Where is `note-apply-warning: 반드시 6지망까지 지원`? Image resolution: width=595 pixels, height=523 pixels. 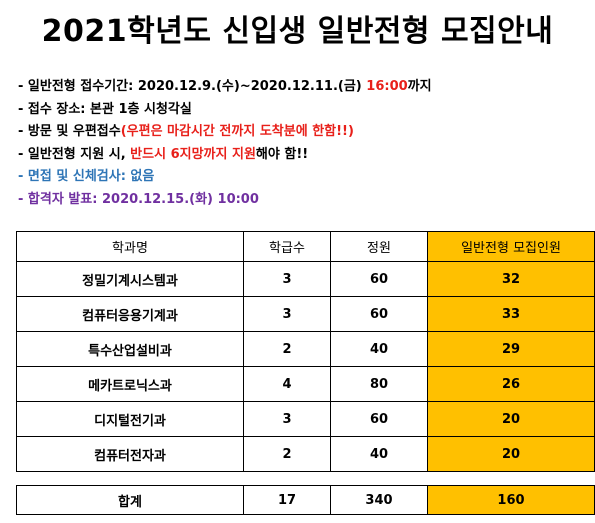 note-apply-warning: 반드시 6지망까지 지원 is located at coordinates (193, 154).